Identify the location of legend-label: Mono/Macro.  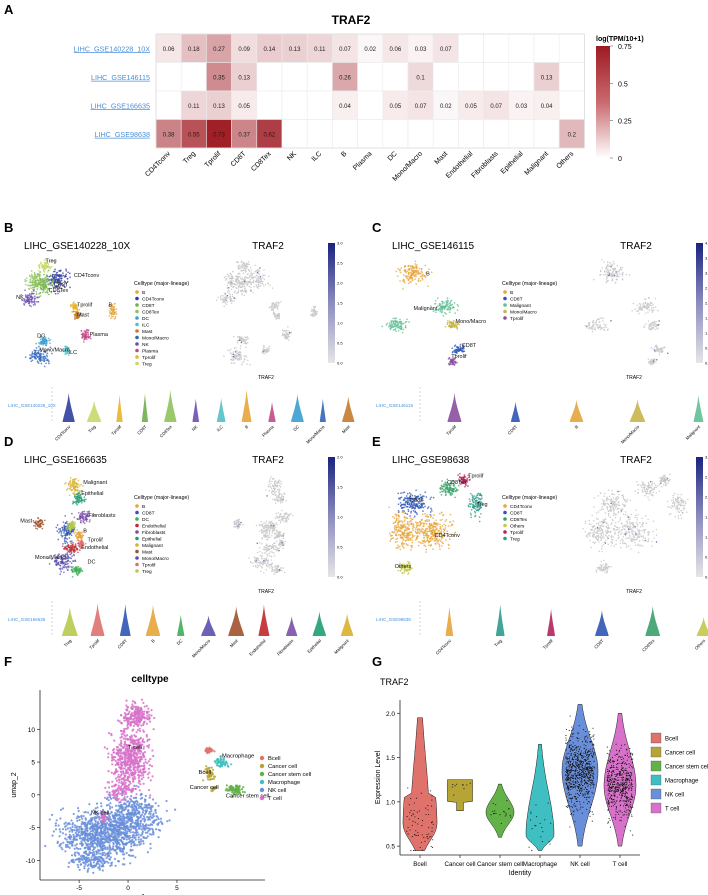
(523, 313).